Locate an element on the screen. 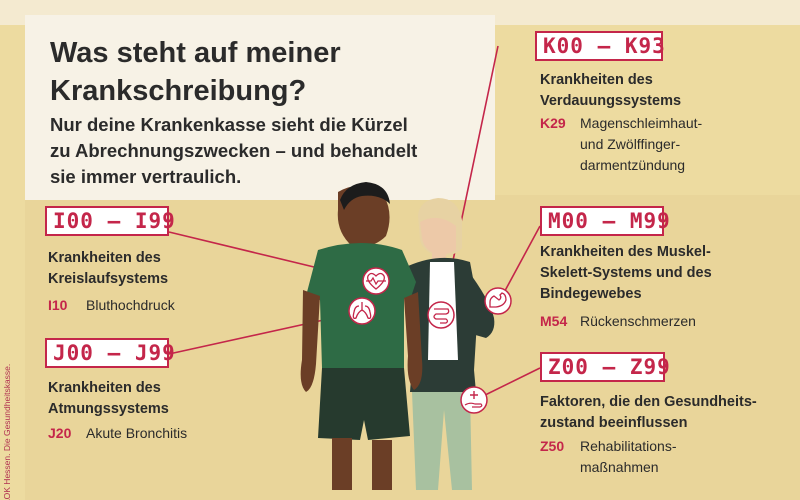 Image resolution: width=800 pixels, height=500 pixels. code-badge-j: J00 – J99 is located at coordinates (110, 353).